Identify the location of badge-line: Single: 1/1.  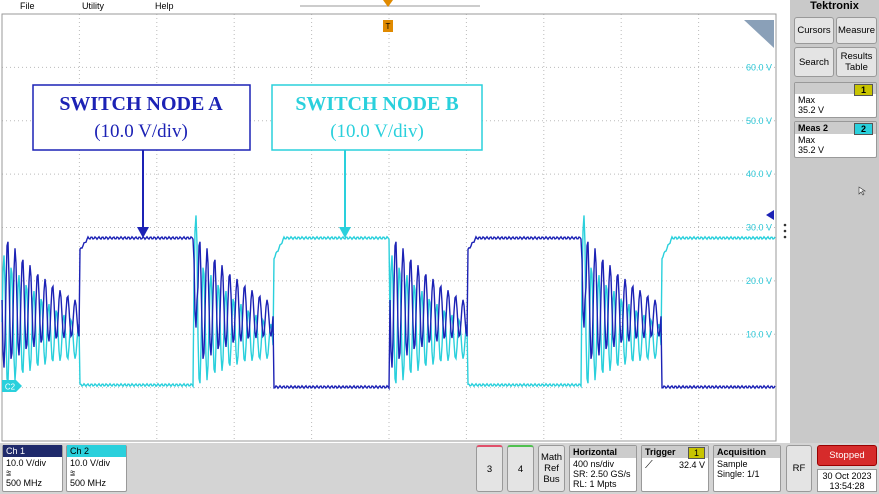
(738, 474).